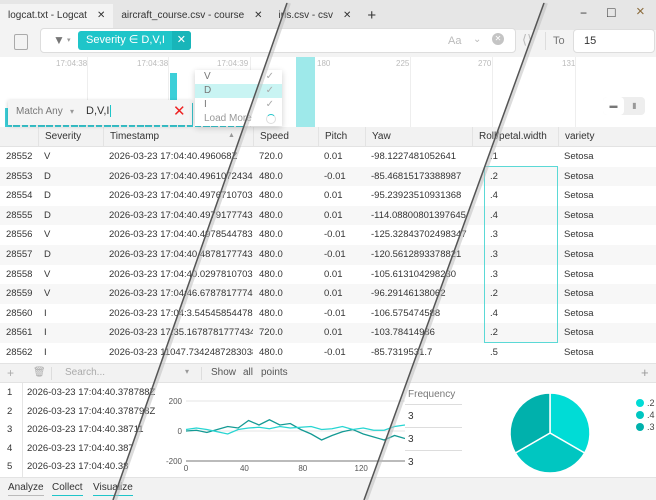 The height and width of the screenshot is (500, 656). I want to click on table-cell: 720.0, so click(271, 156).